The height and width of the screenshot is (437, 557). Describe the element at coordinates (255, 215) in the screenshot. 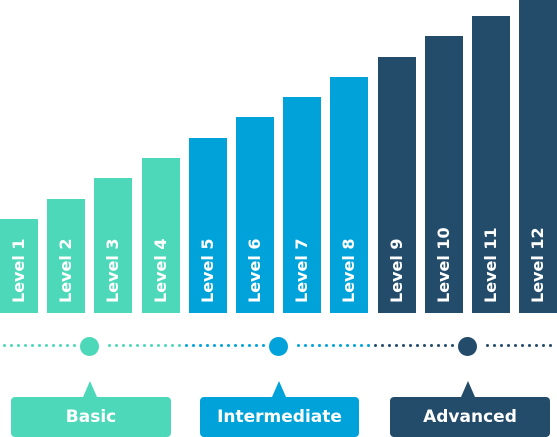

I see `level-bar: Level 6` at that location.